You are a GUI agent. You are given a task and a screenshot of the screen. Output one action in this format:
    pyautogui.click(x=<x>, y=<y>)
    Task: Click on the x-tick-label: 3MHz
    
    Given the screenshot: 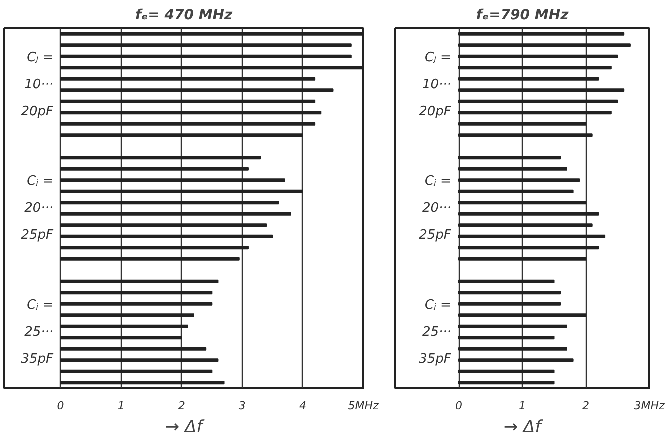 What is the action you would take?
    pyautogui.click(x=649, y=406)
    